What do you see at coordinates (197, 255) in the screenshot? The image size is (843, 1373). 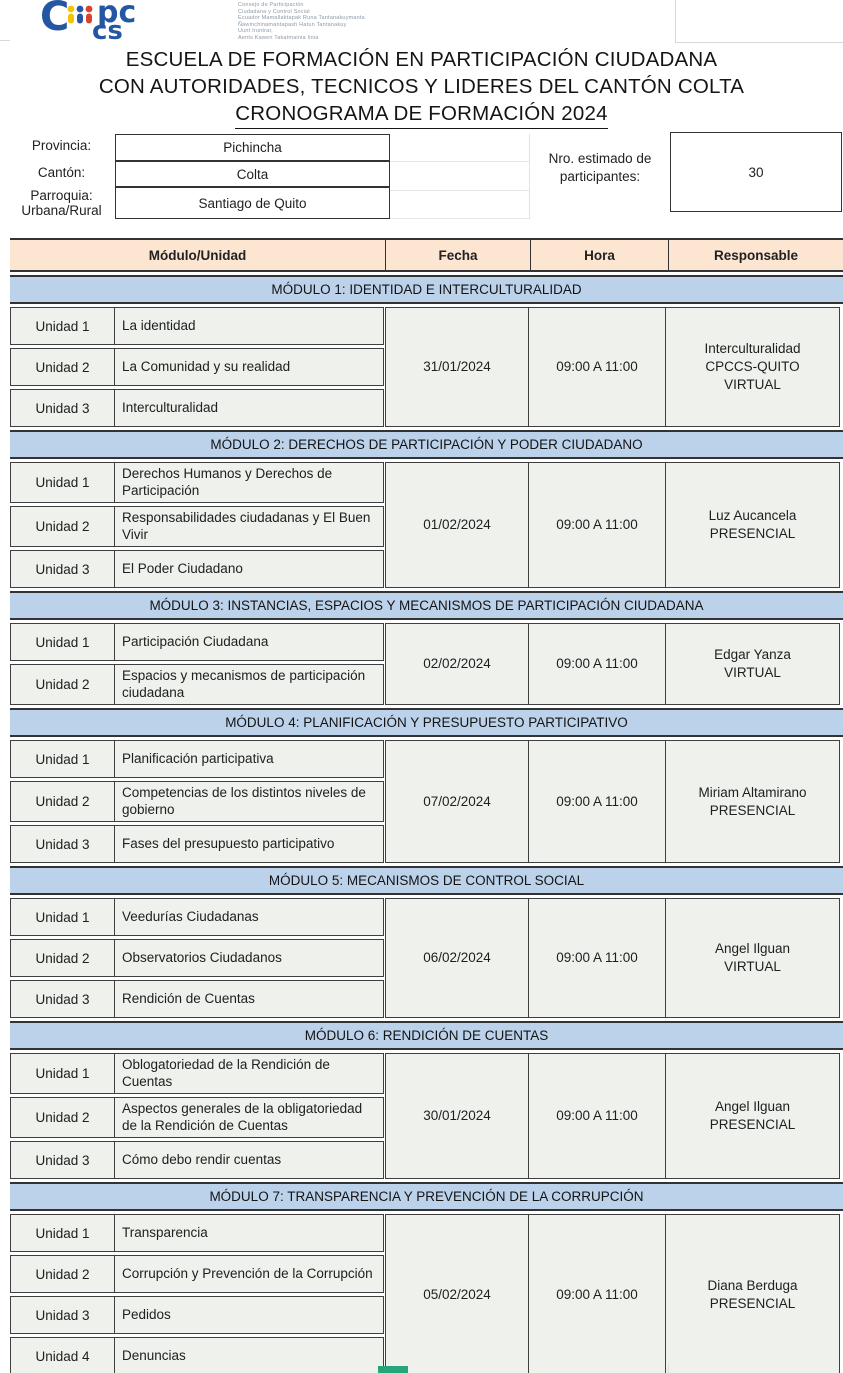 I see `header-modulo-unidad: Módulo/Unidad` at bounding box center [197, 255].